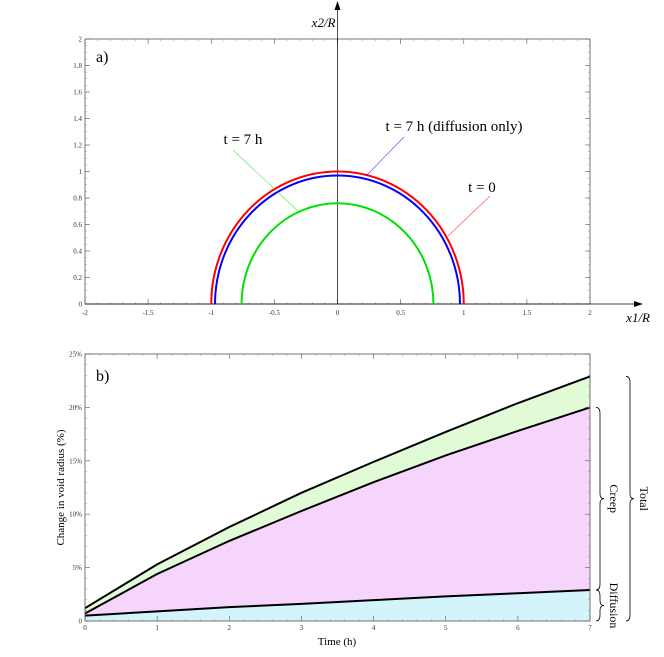 The height and width of the screenshot is (657, 664). Describe the element at coordinates (77, 93) in the screenshot. I see `y-tick-label: 1.6` at that location.